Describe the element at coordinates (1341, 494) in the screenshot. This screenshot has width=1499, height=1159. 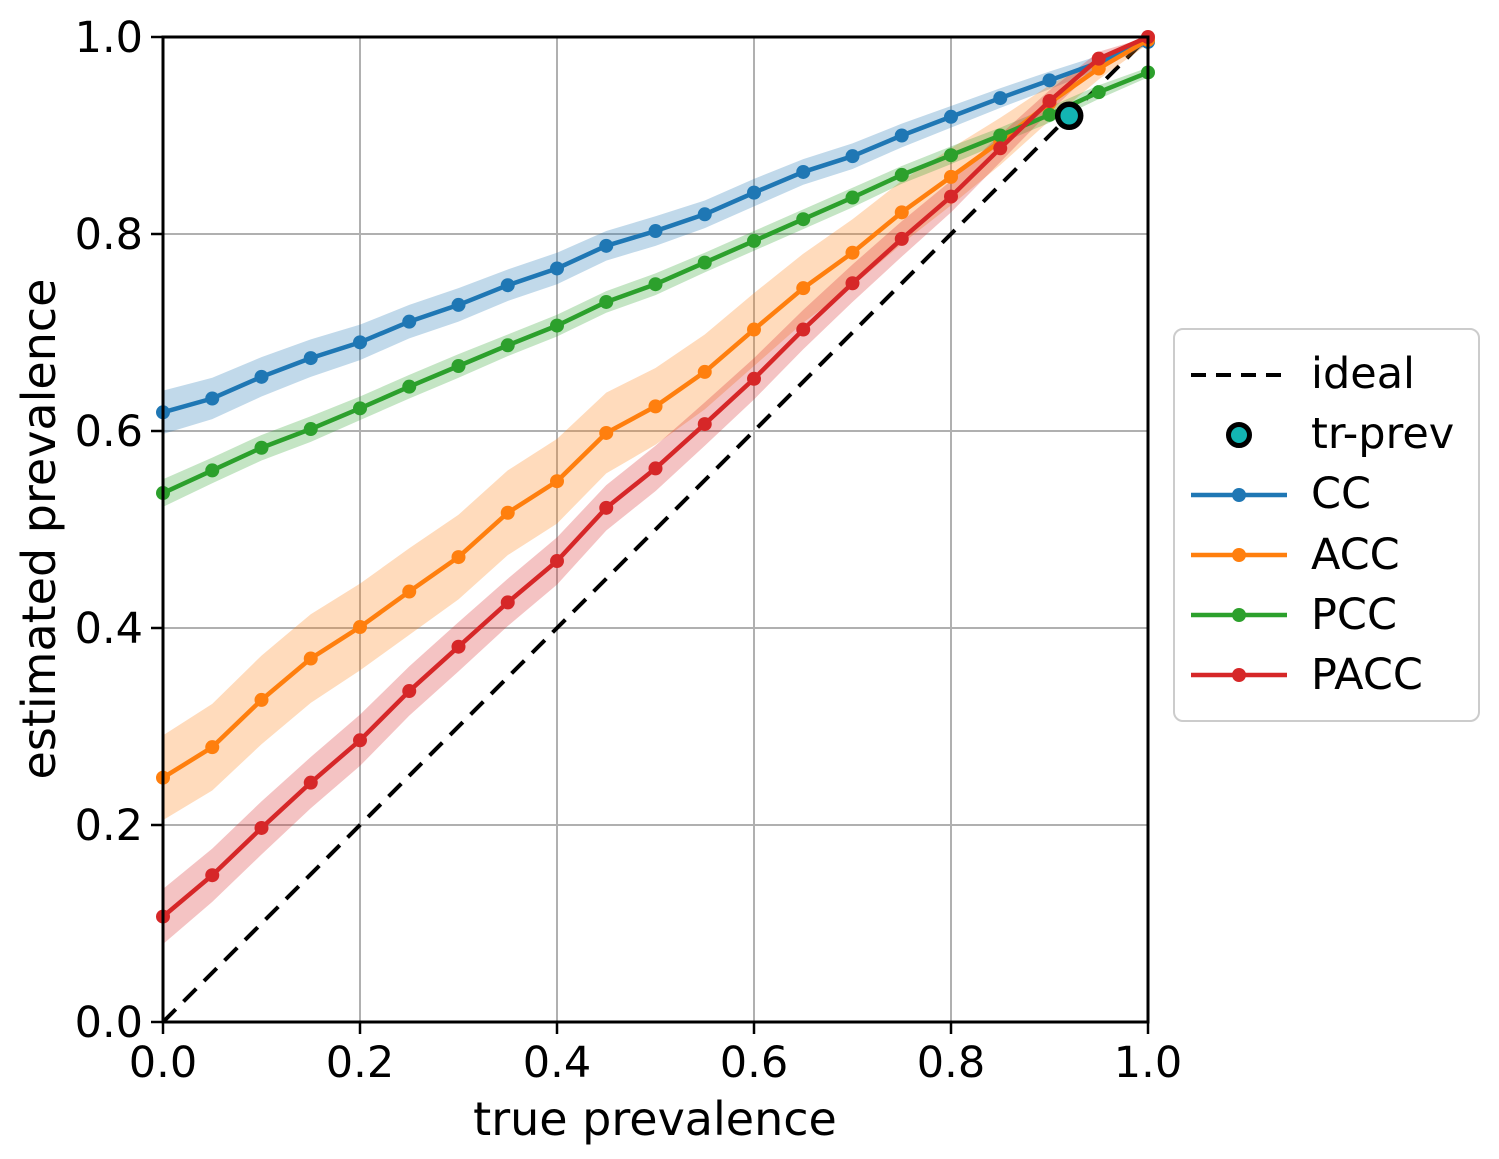
I see `legend-label: CC` at that location.